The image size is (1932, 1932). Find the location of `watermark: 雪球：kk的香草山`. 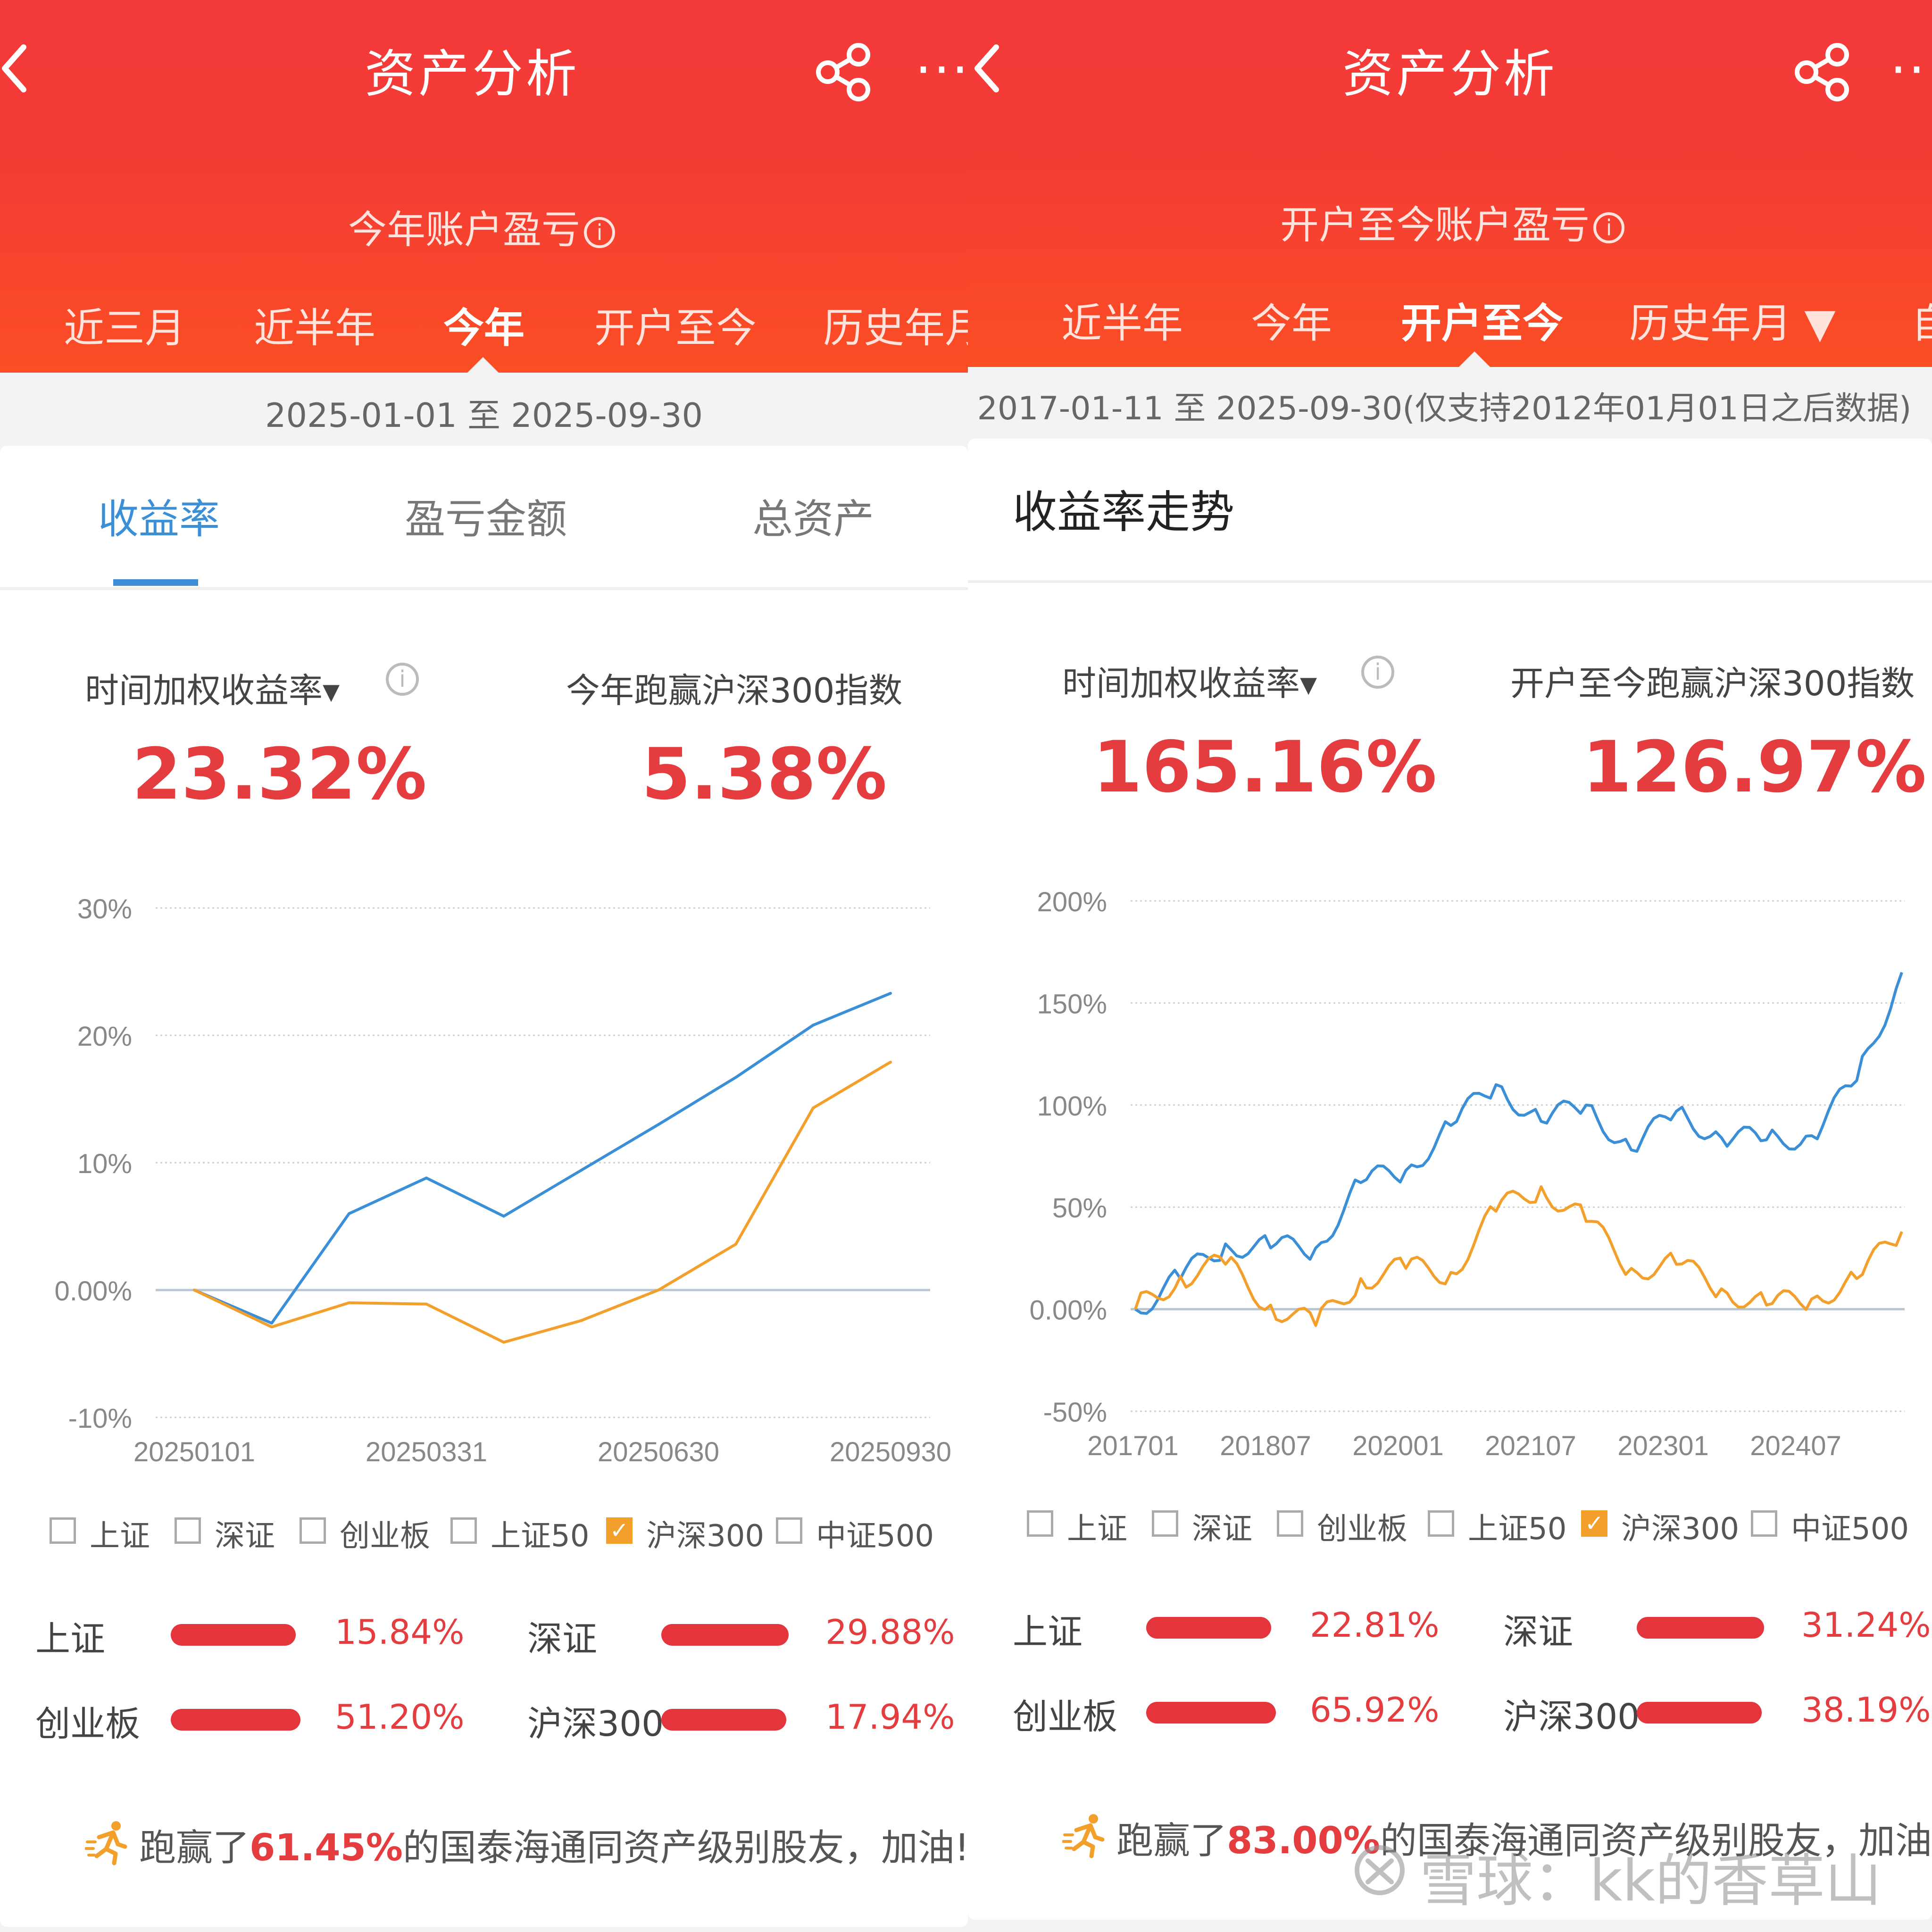

watermark: 雪球：kk的香草山 is located at coordinates (1651, 1882).